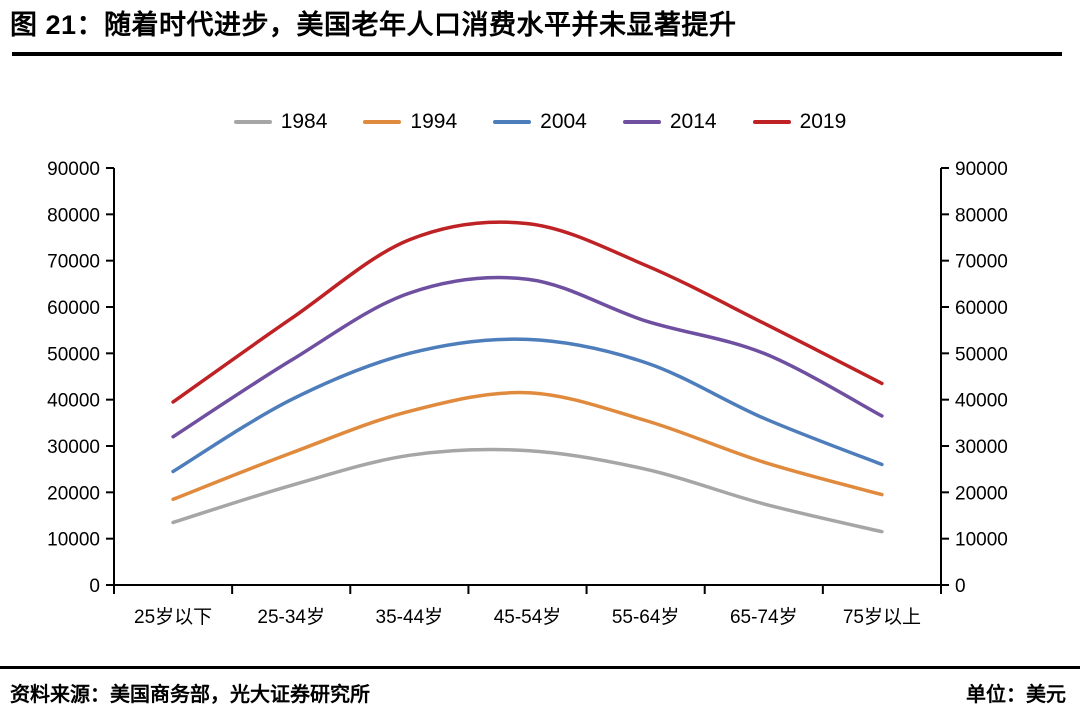  I want to click on y-tick-label-left: 40000, so click(73, 401).